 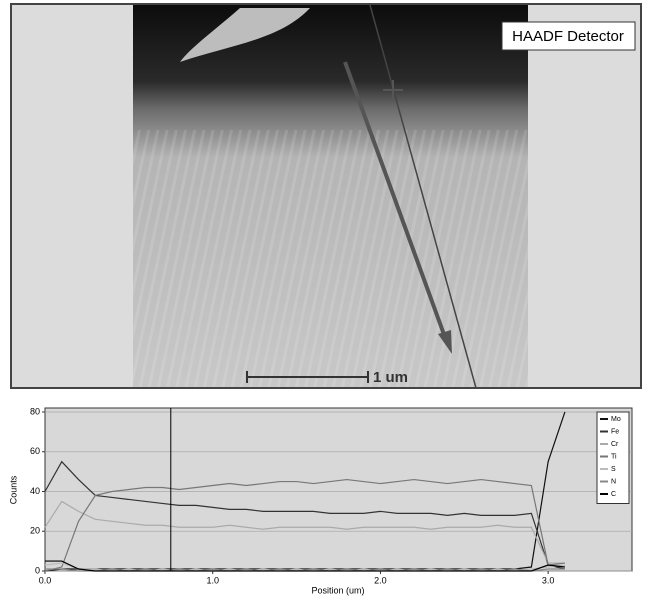 I want to click on x-tick-label: 2.0, so click(x=380, y=580).